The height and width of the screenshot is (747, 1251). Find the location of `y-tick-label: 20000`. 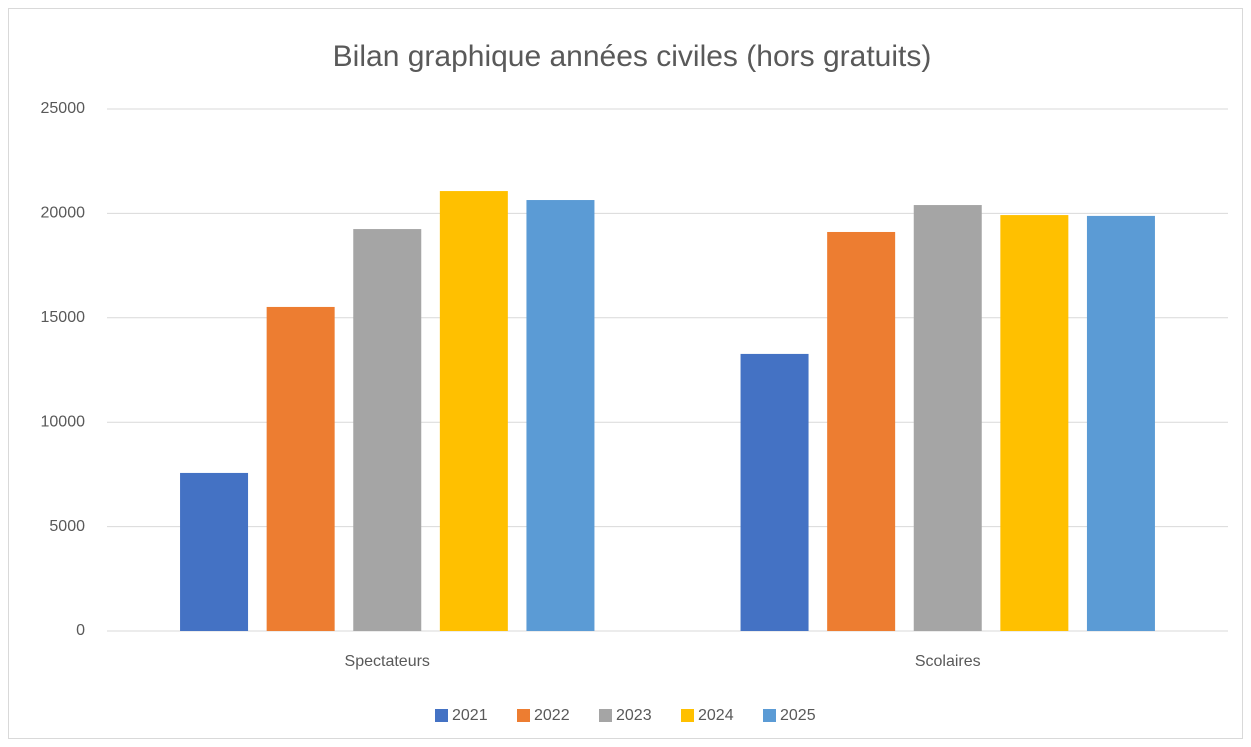

y-tick-label: 20000 is located at coordinates (63, 213).